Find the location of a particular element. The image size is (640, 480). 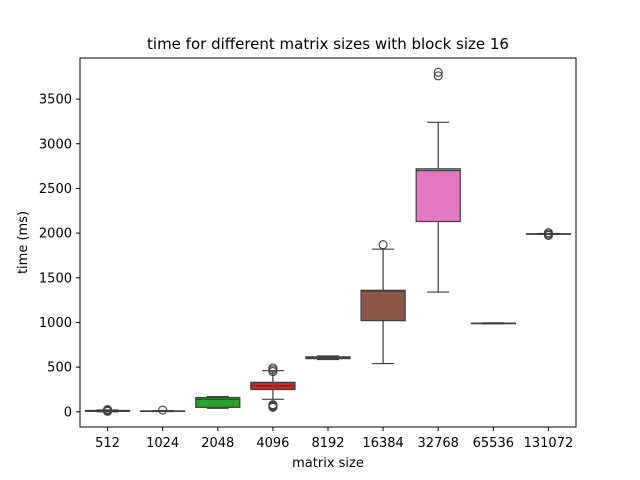

x-tick-label: 4096 is located at coordinates (272, 443).